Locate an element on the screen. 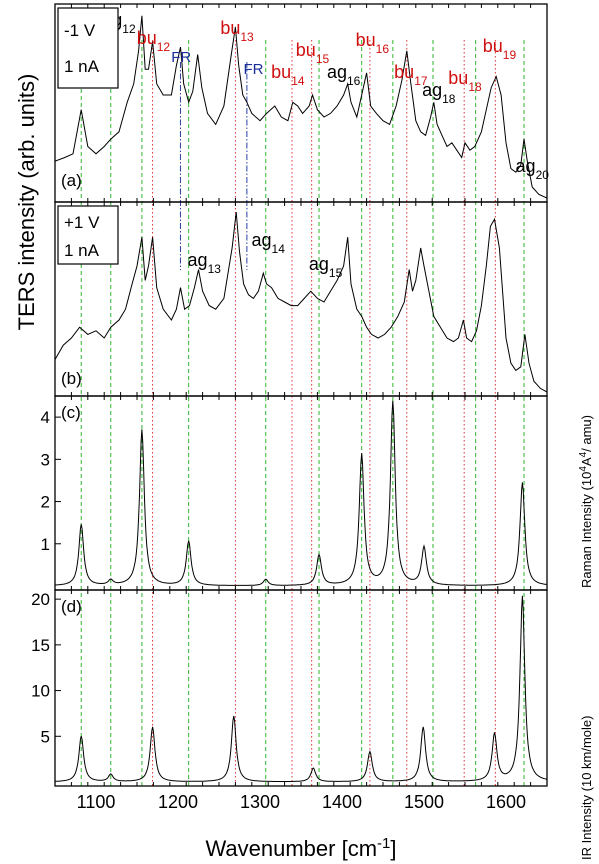  raman-ylabel-mid: A is located at coordinates (586, 461).